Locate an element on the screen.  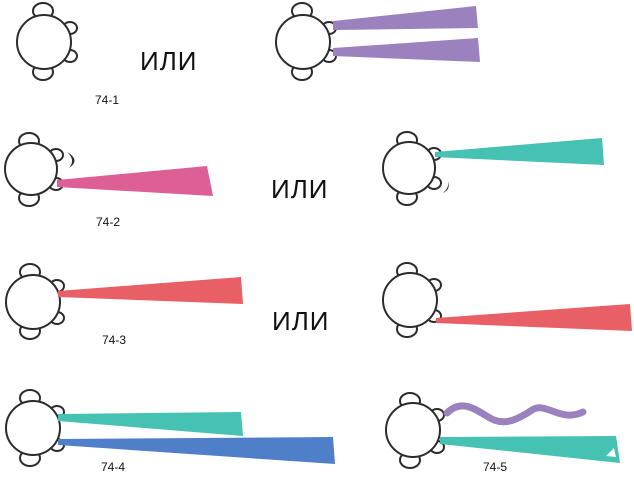
pink-beam is located at coordinates (135, 181).